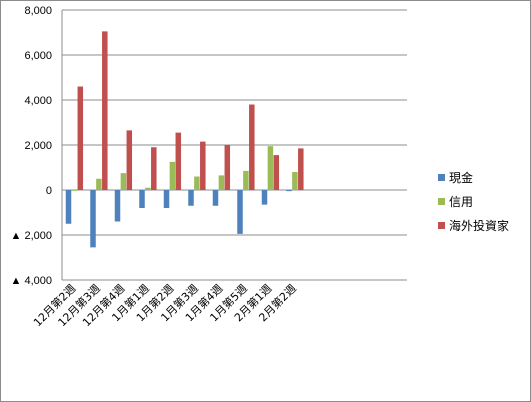  Describe the element at coordinates (38, 146) in the screenshot. I see `y-tick-label: 2,000` at that location.